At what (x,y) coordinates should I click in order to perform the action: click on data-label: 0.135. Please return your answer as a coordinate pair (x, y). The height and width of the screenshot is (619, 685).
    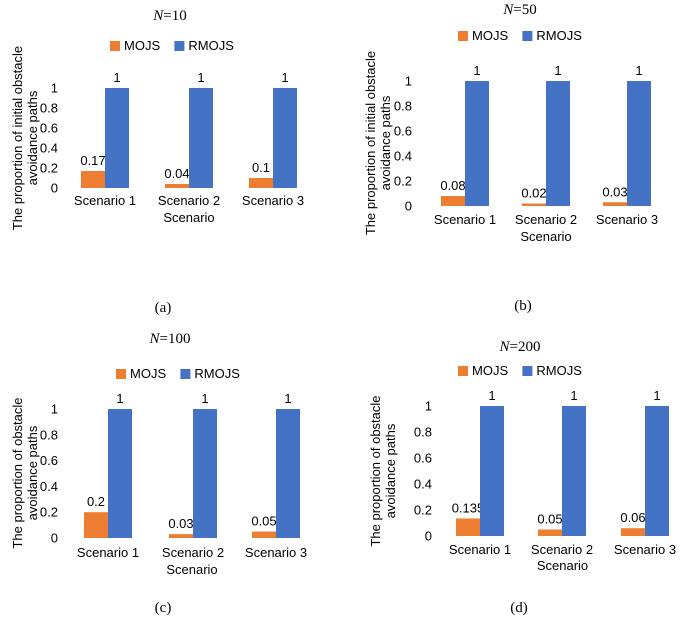
    Looking at the image, I should click on (468, 507).